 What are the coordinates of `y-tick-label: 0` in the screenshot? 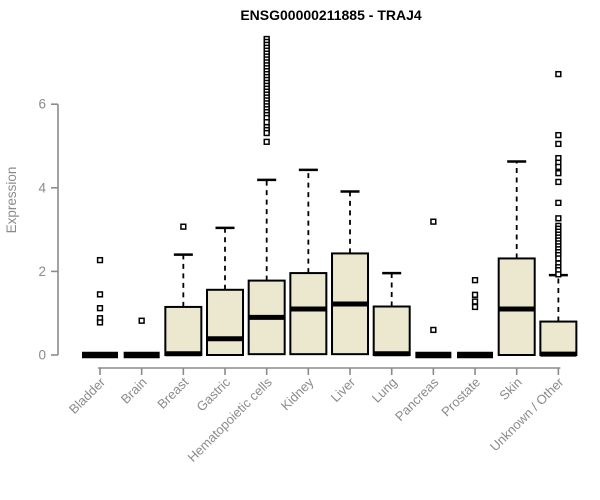 It's located at (42, 355).